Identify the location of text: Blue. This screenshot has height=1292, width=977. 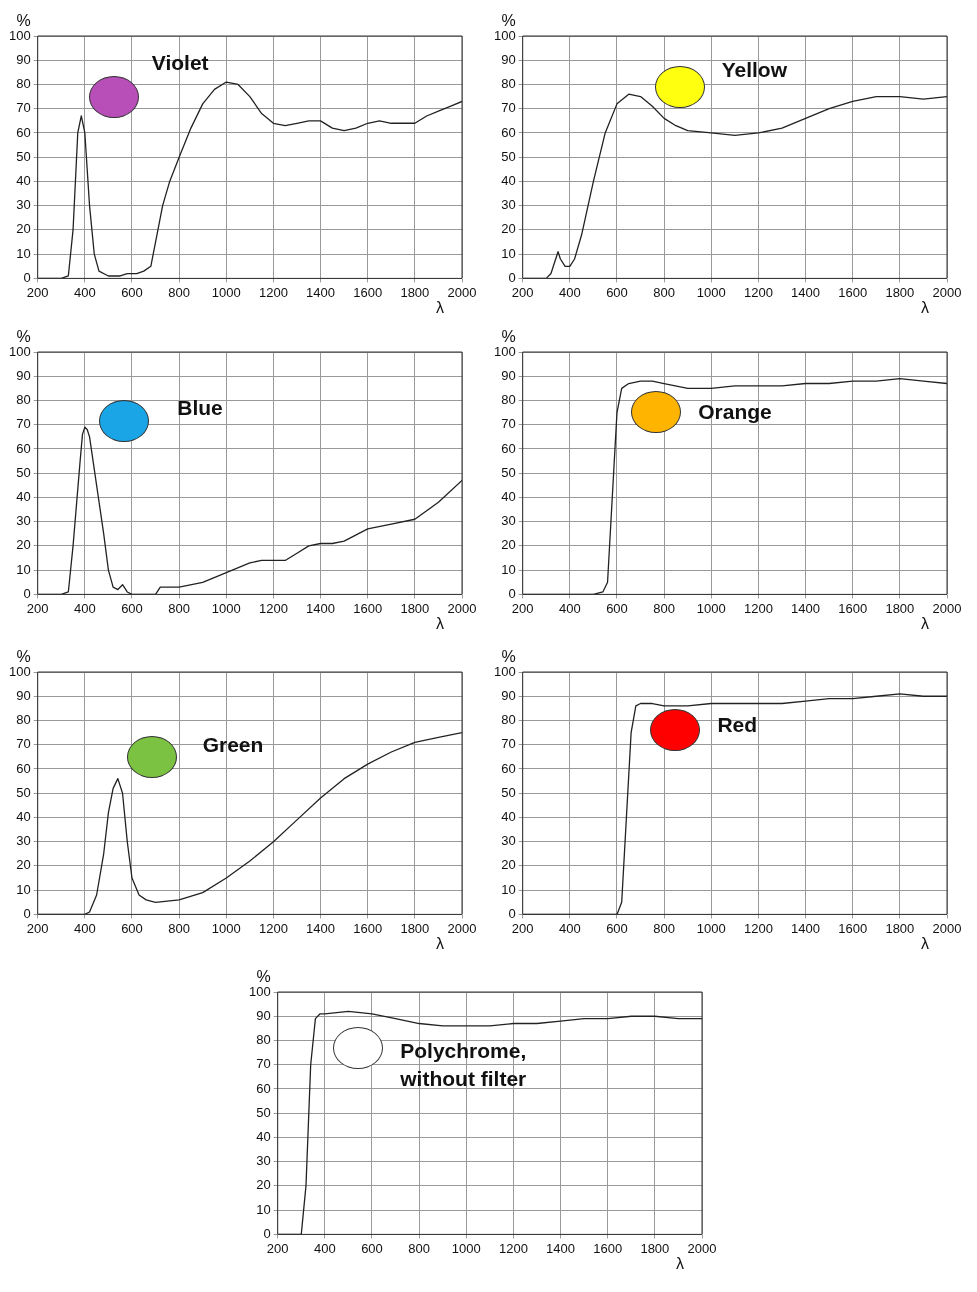
(200, 407).